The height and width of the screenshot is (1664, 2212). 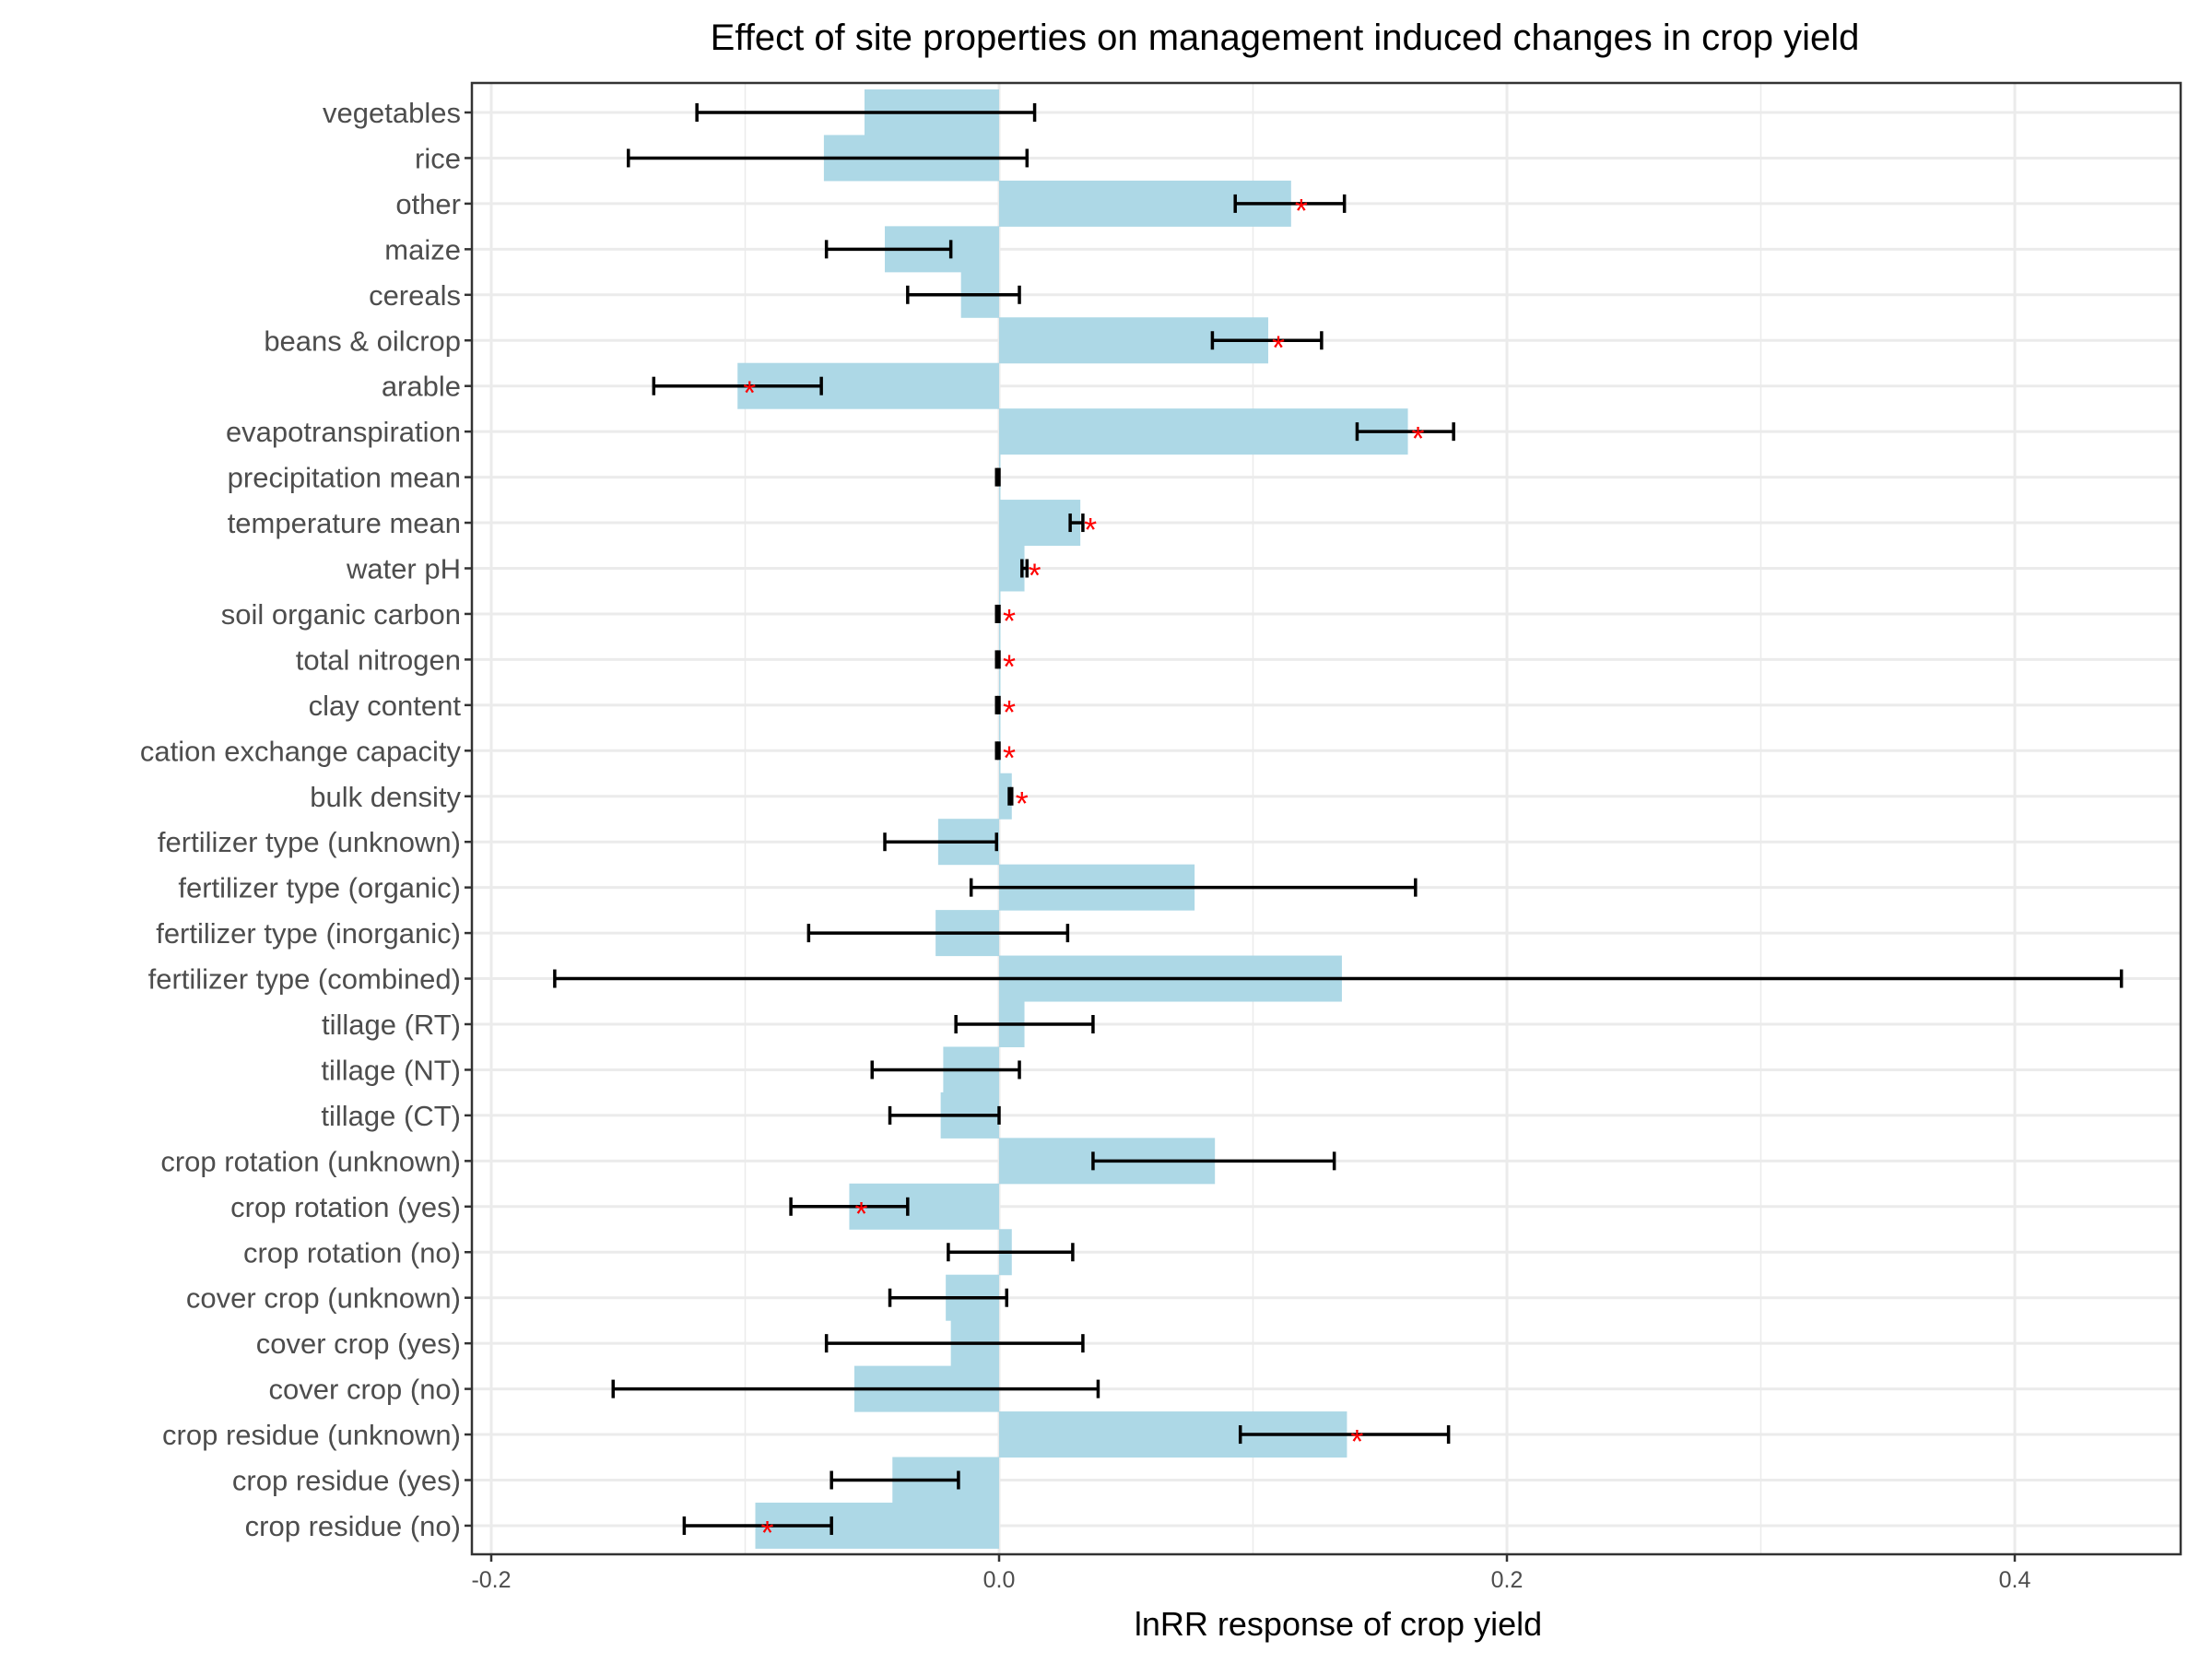 What do you see at coordinates (309, 842) in the screenshot?
I see `category-label: fertilizer type (unknown)` at bounding box center [309, 842].